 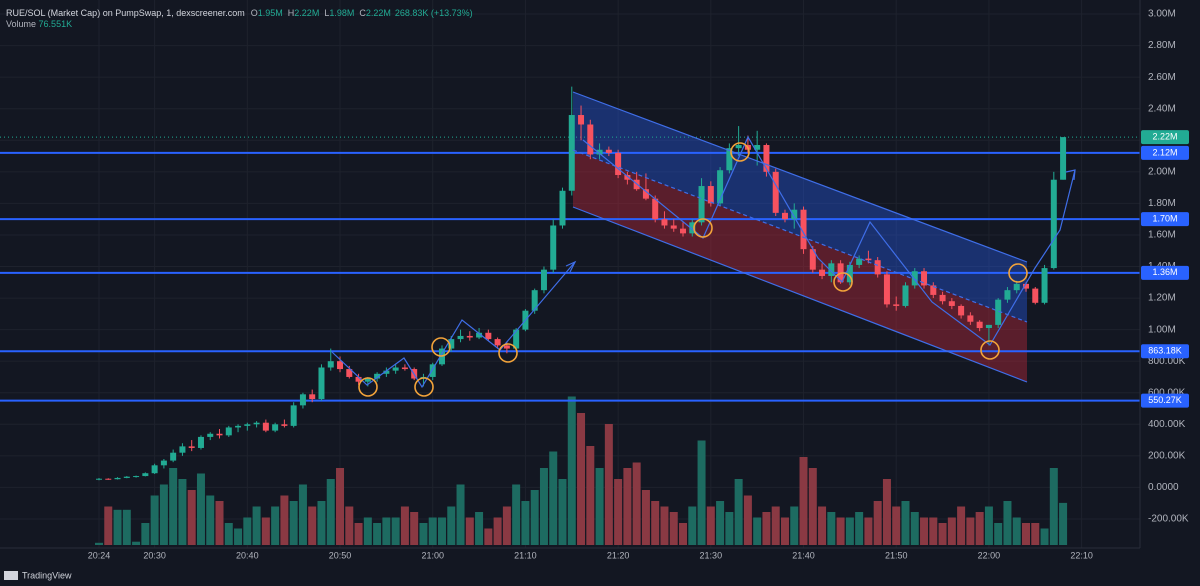 I want to click on ohlc-value: 1.95M, so click(x=270, y=13).